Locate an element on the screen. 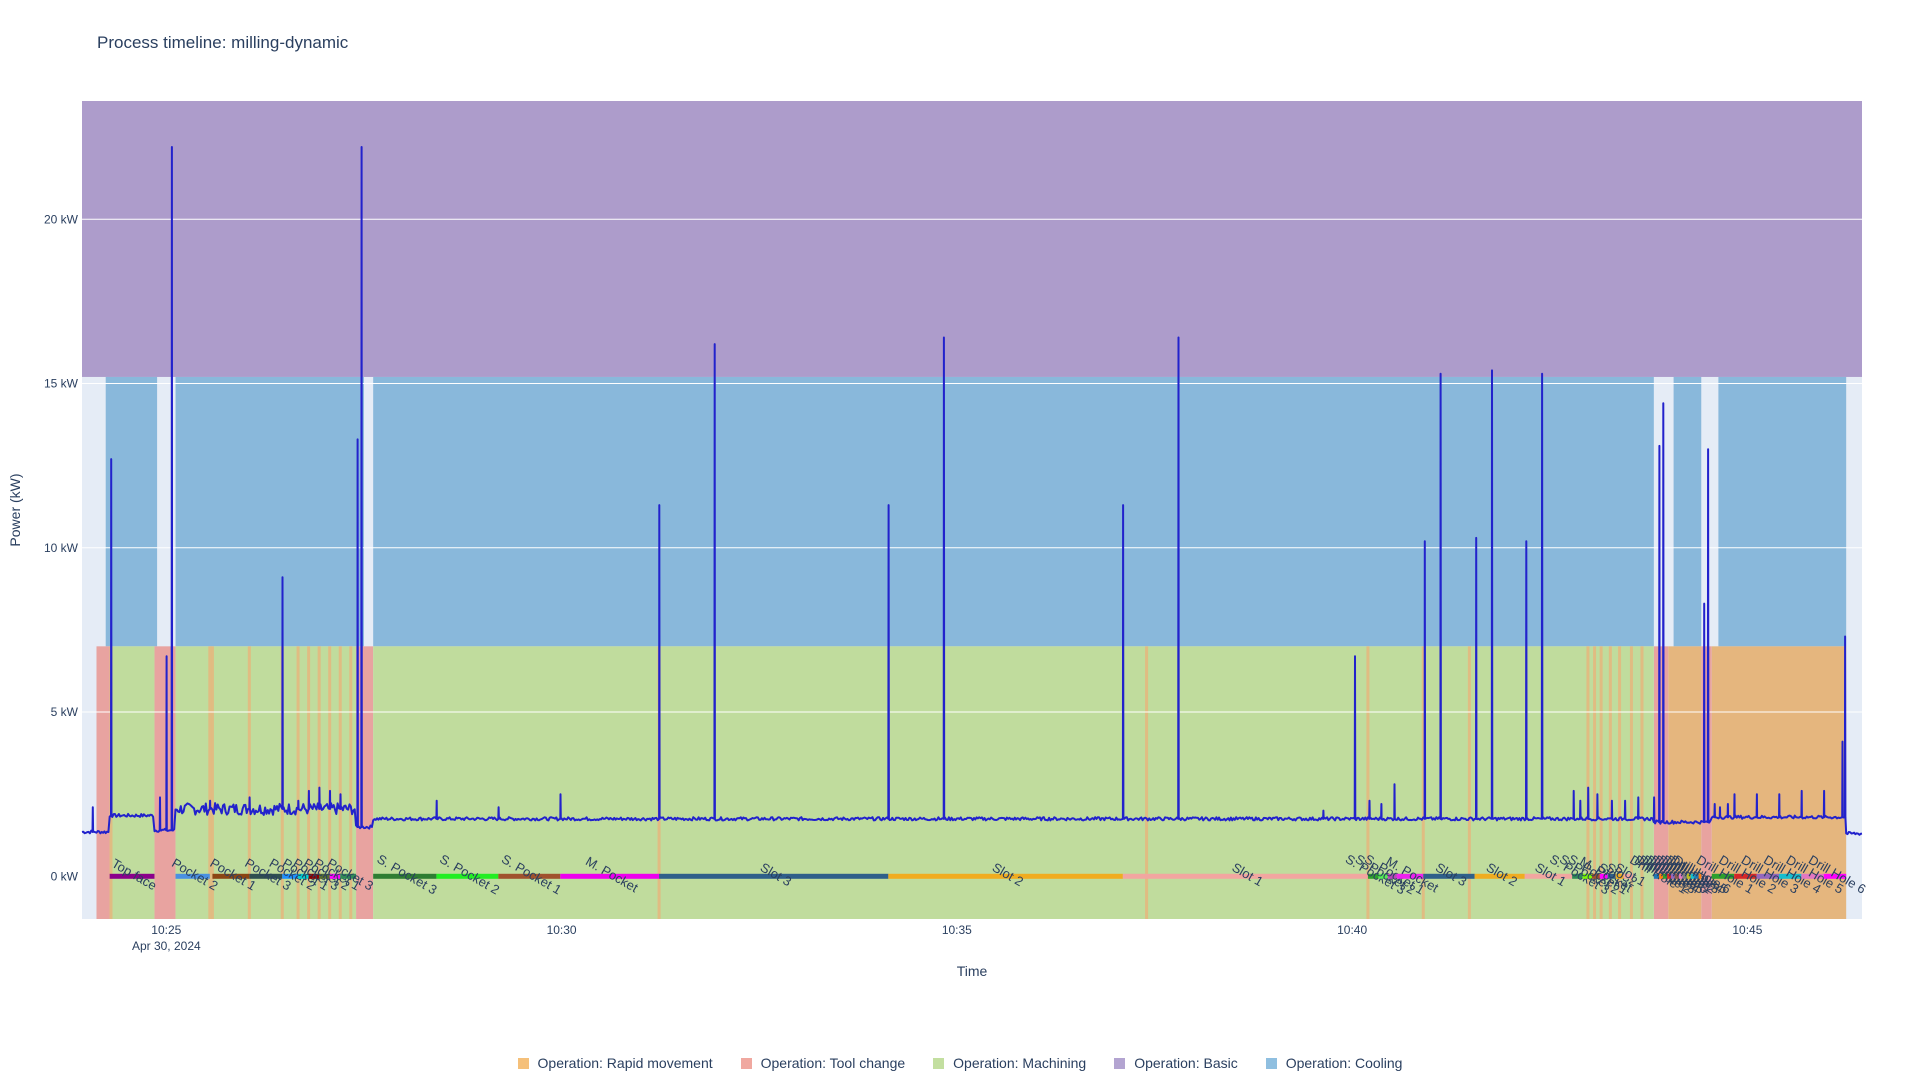 The width and height of the screenshot is (1920, 1080). x-tick-sublabel: Apr 30, 2024 is located at coordinates (166, 946).